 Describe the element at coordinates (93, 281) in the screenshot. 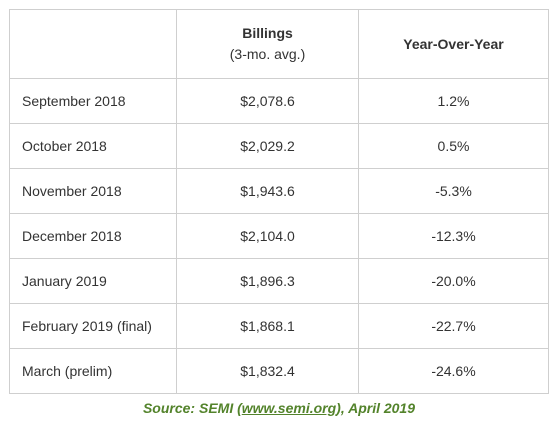

I see `month-cell: January 2019` at that location.